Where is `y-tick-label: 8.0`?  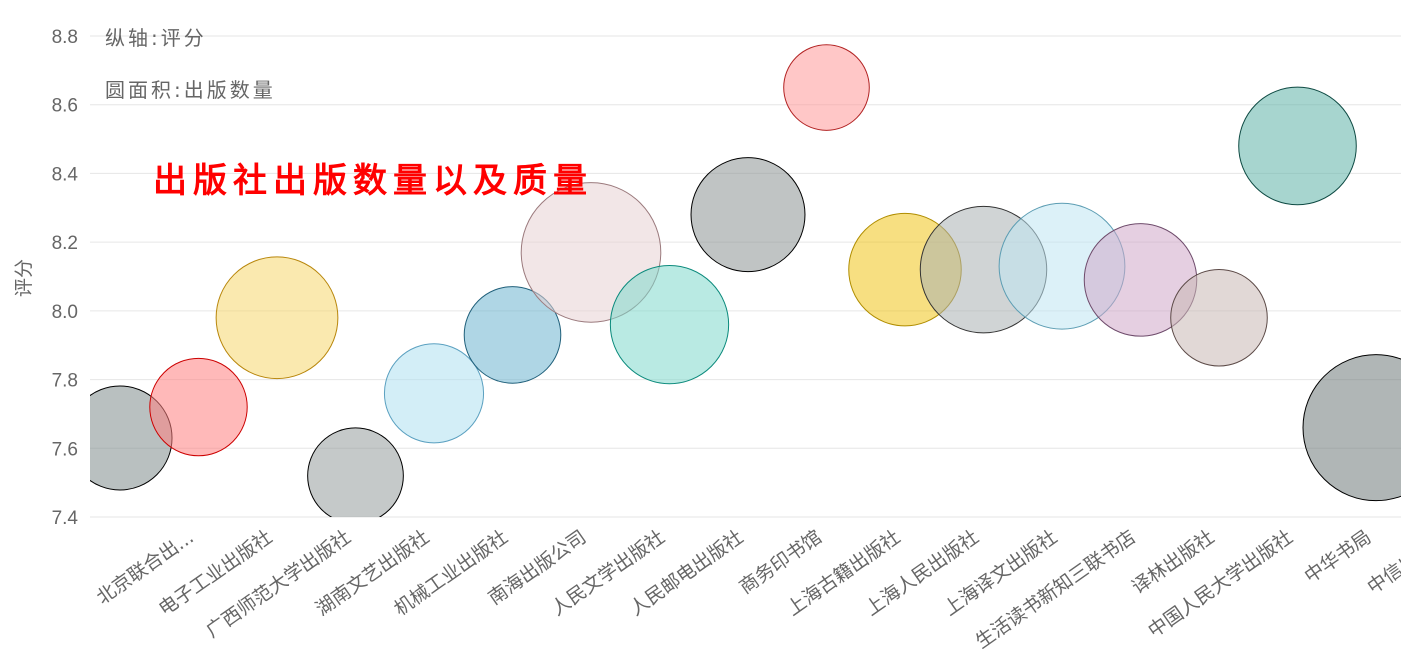 y-tick-label: 8.0 is located at coordinates (65, 312).